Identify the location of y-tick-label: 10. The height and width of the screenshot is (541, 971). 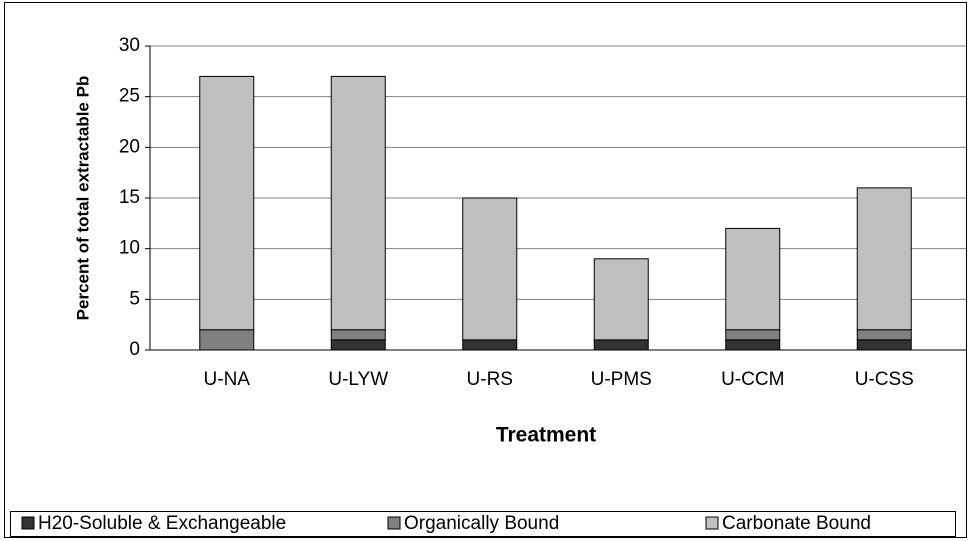
(129, 248).